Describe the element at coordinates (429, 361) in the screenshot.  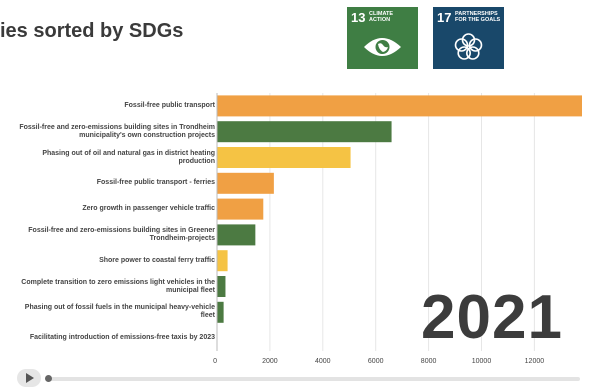
I see `x-tick-label: 8000` at that location.